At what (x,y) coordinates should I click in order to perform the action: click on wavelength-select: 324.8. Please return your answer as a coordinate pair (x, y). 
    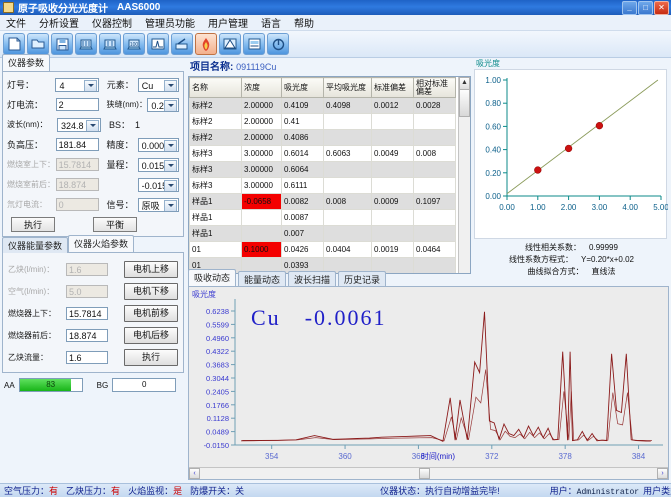
    Looking at the image, I should click on (79, 124).